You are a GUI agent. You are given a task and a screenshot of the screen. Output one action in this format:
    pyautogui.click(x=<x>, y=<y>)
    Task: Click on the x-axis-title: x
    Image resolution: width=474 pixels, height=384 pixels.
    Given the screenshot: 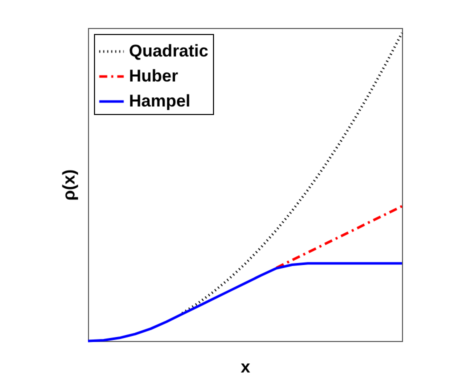 What is the action you would take?
    pyautogui.click(x=245, y=367)
    